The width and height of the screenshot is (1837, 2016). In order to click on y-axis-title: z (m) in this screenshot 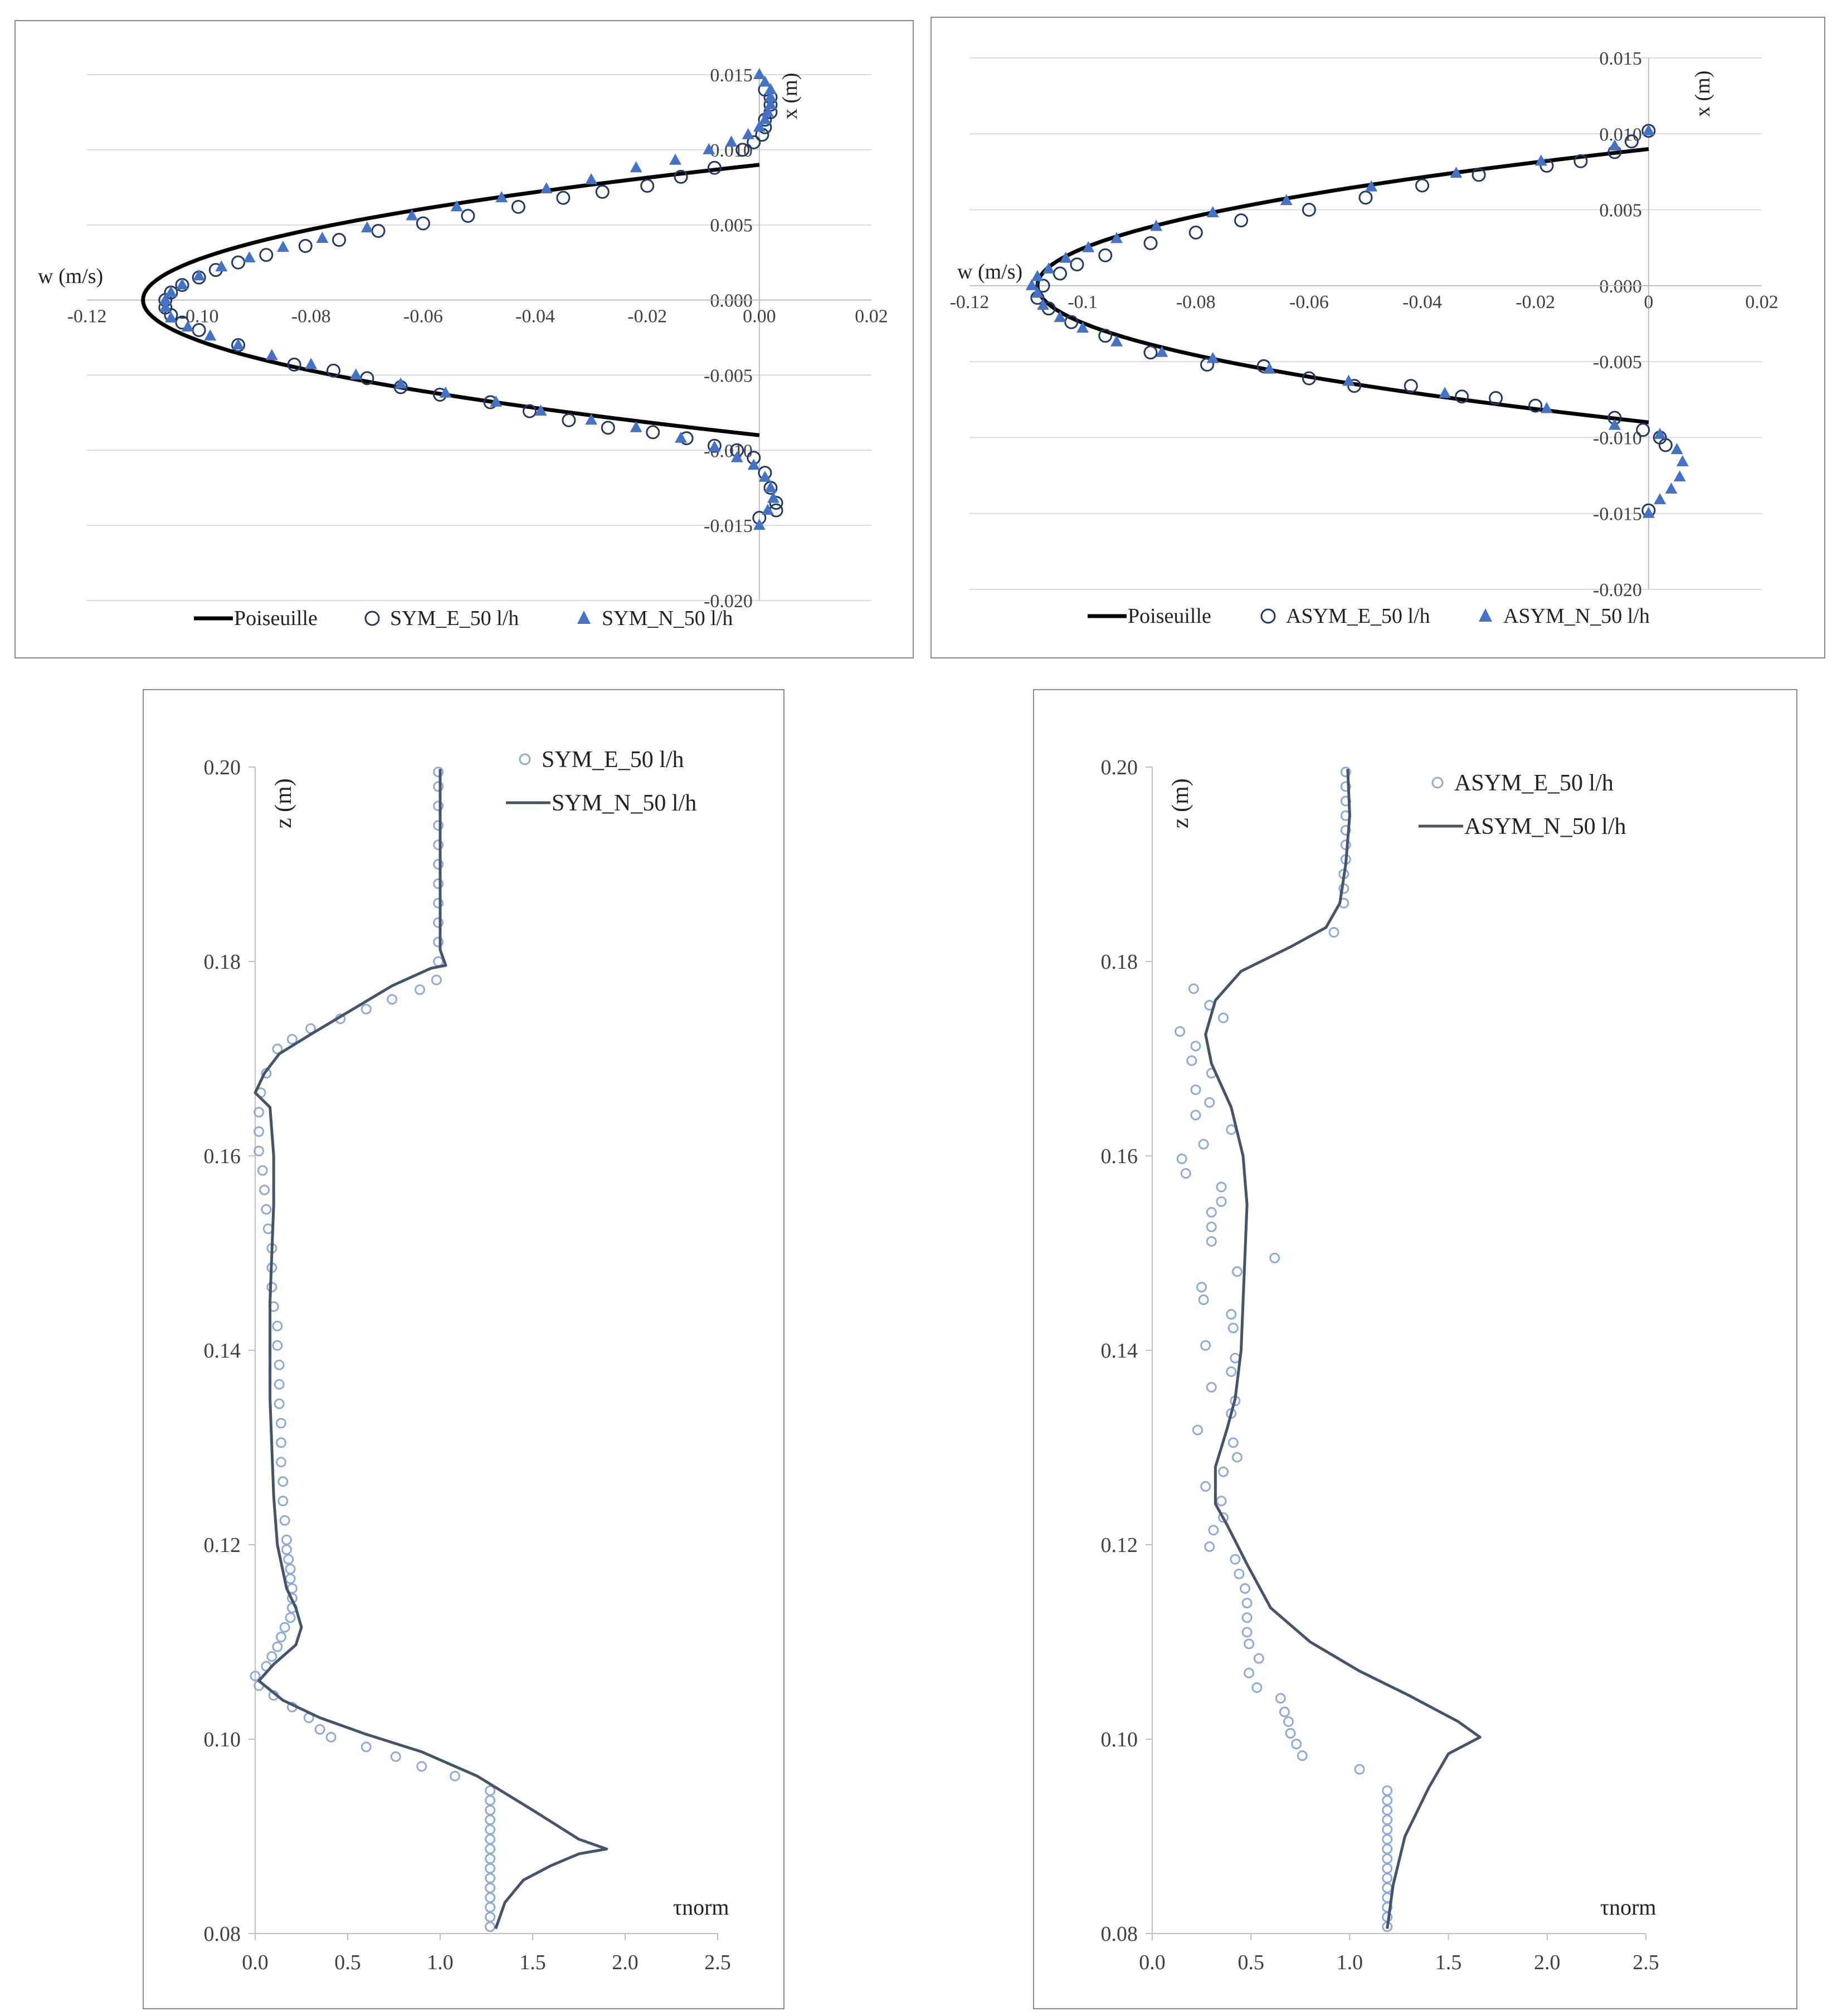, I will do `click(1180, 803)`.